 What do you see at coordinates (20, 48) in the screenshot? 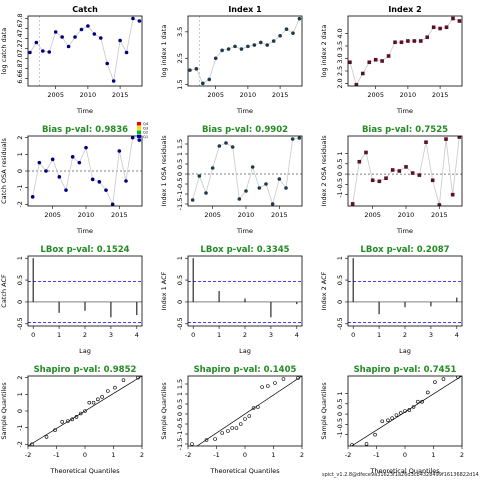
I see `y-tick-label: 7.2` at bounding box center [20, 48].